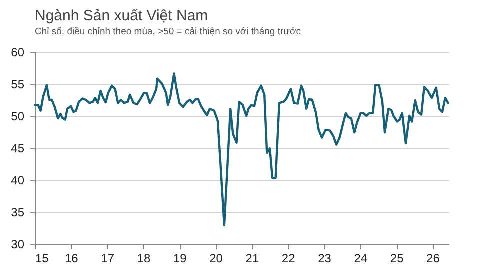  What do you see at coordinates (144, 259) in the screenshot?
I see `x-tick-label: 18` at bounding box center [144, 259].